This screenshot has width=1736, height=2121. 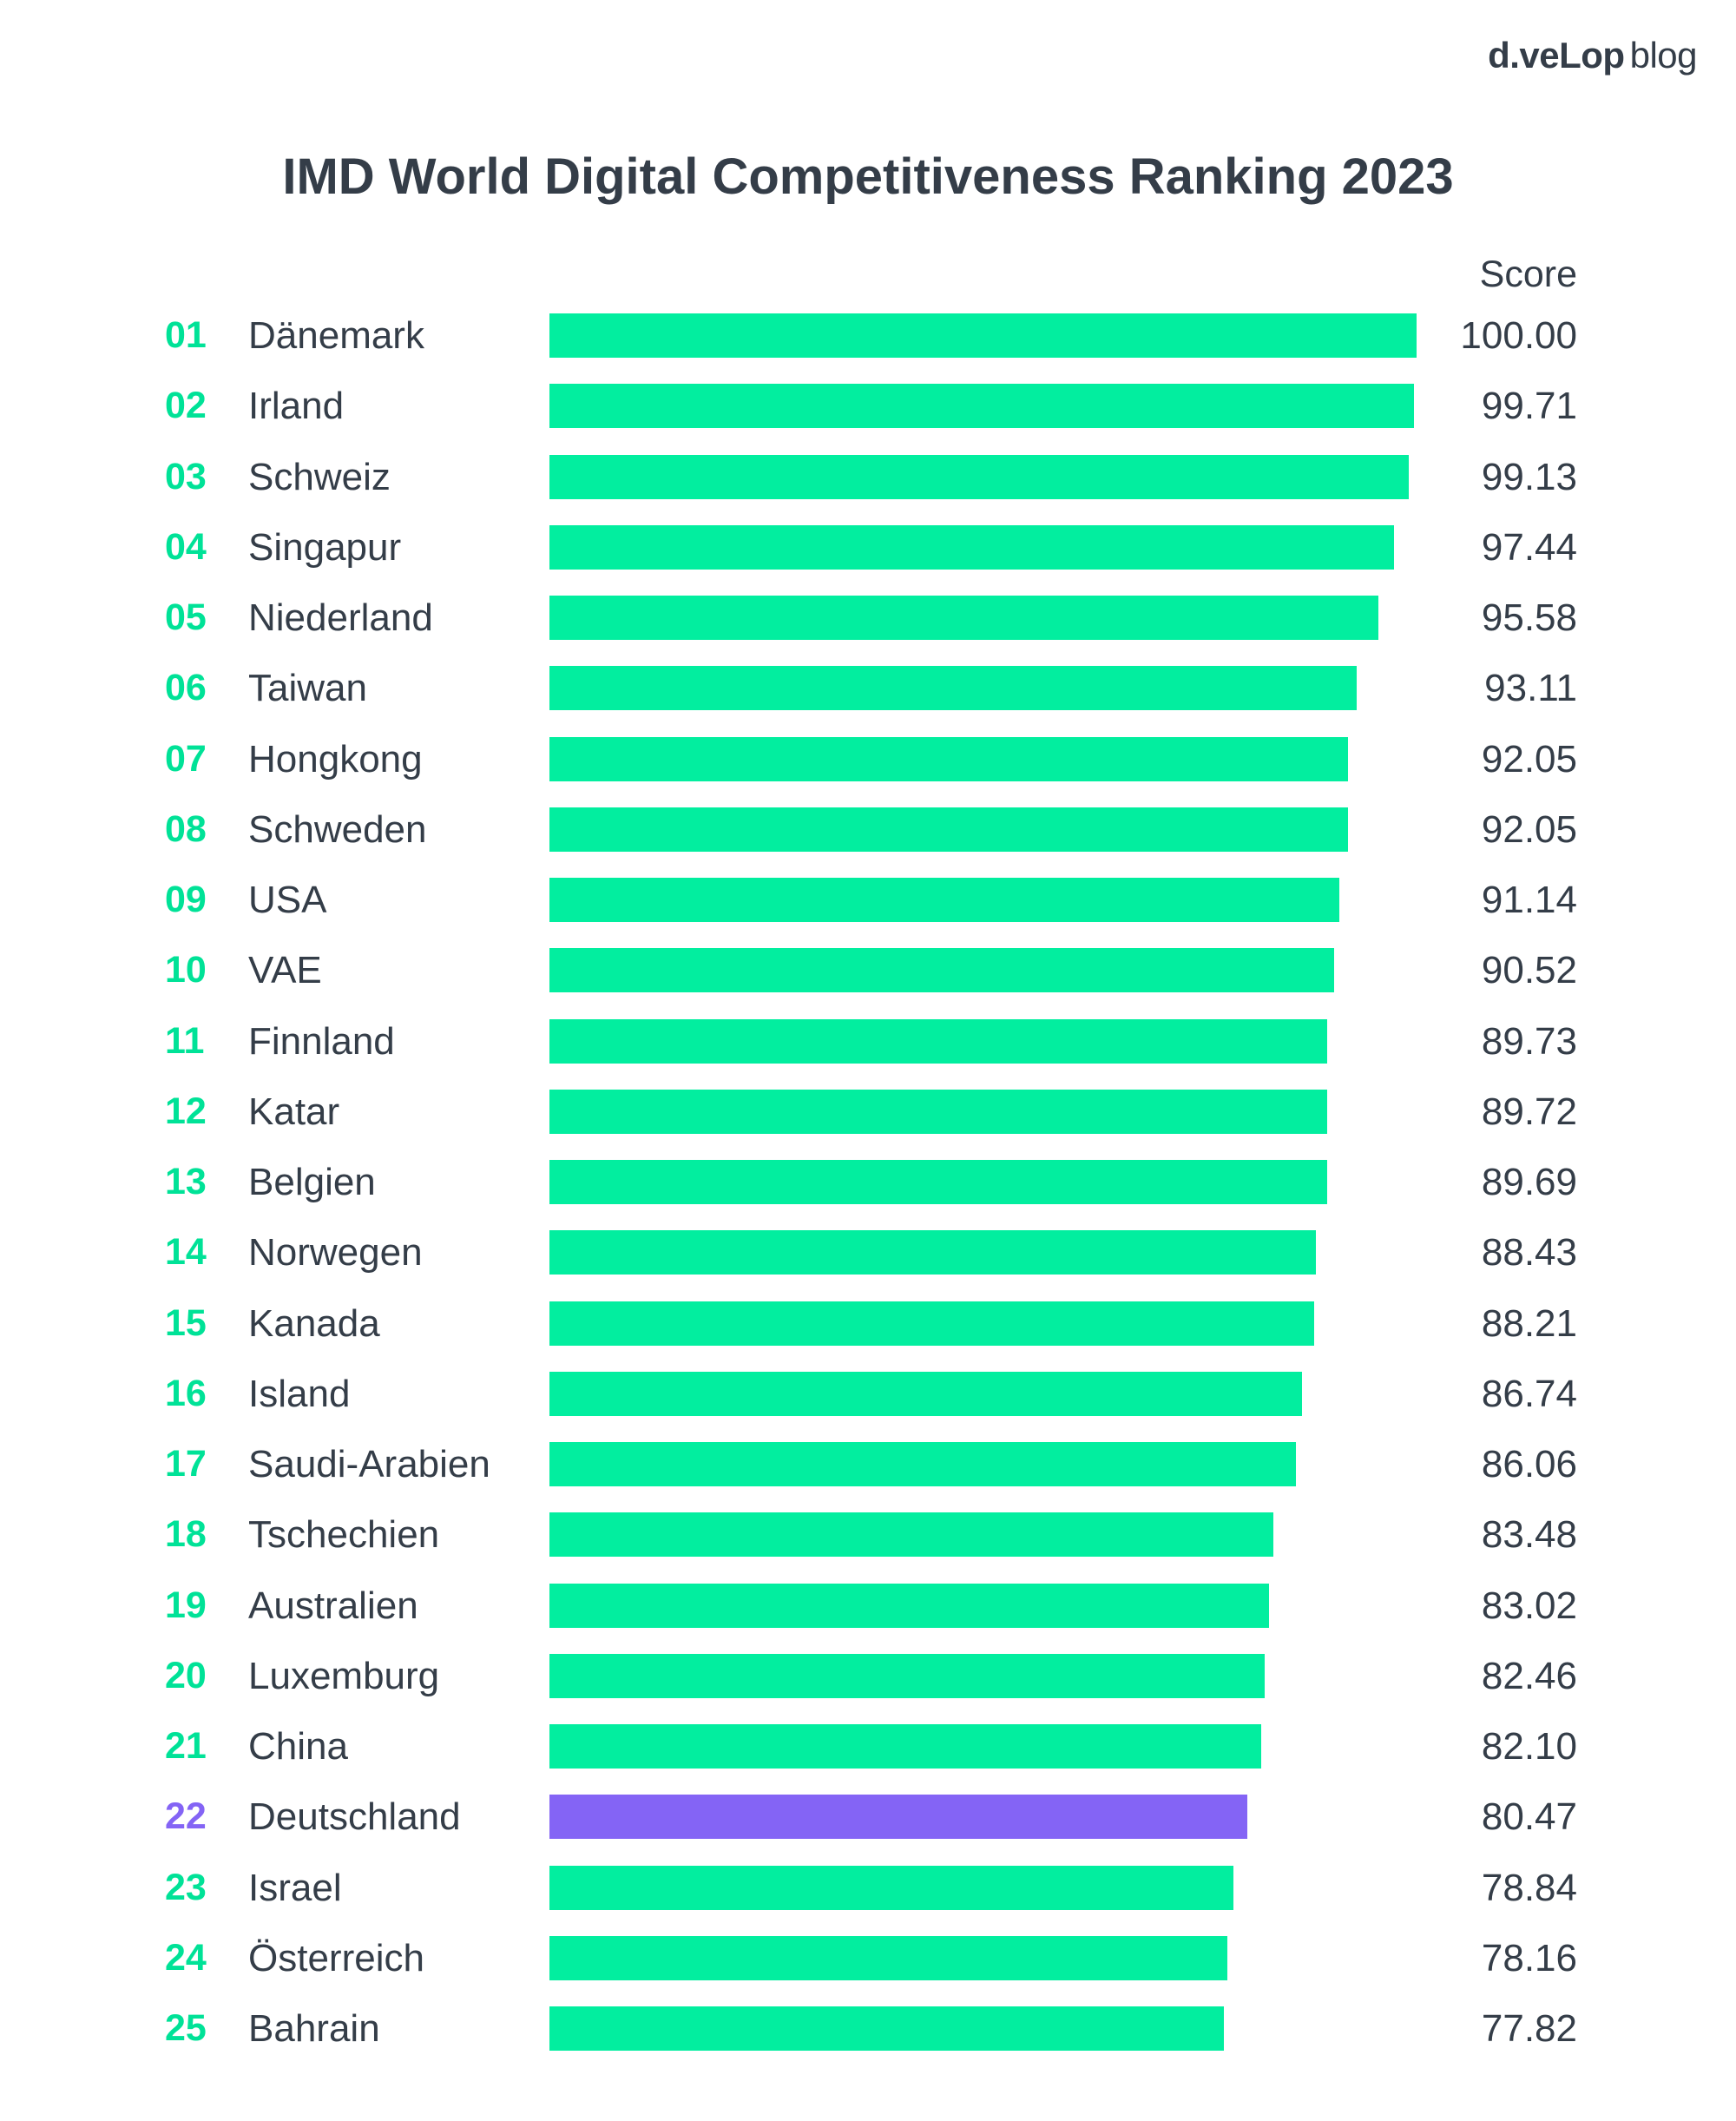 I want to click on bar-row: 14 Norwegen 88.43, so click(x=868, y=1253).